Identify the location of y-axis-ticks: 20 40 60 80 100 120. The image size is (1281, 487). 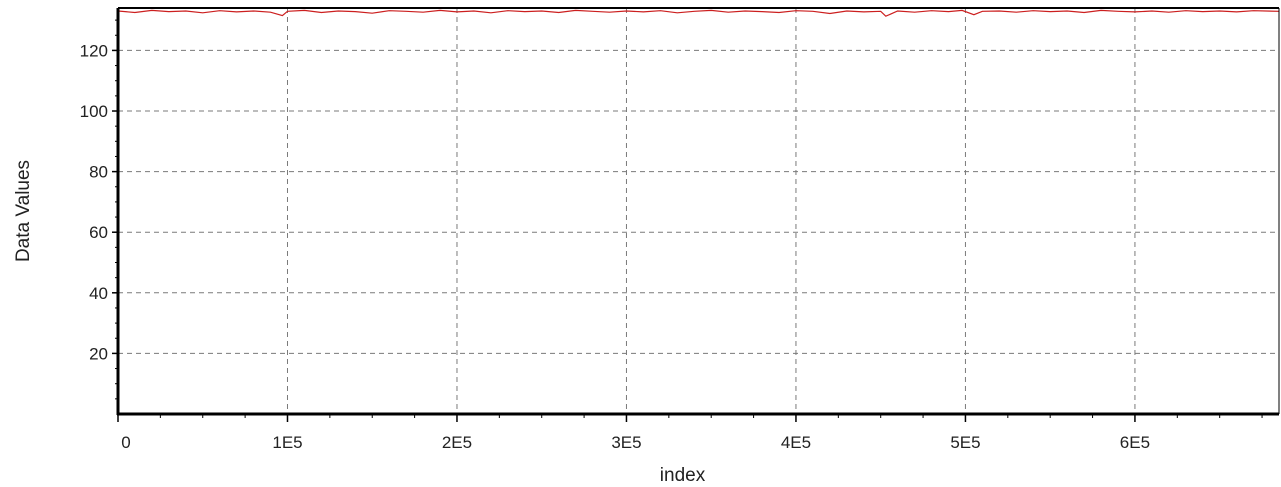
(99, 209).